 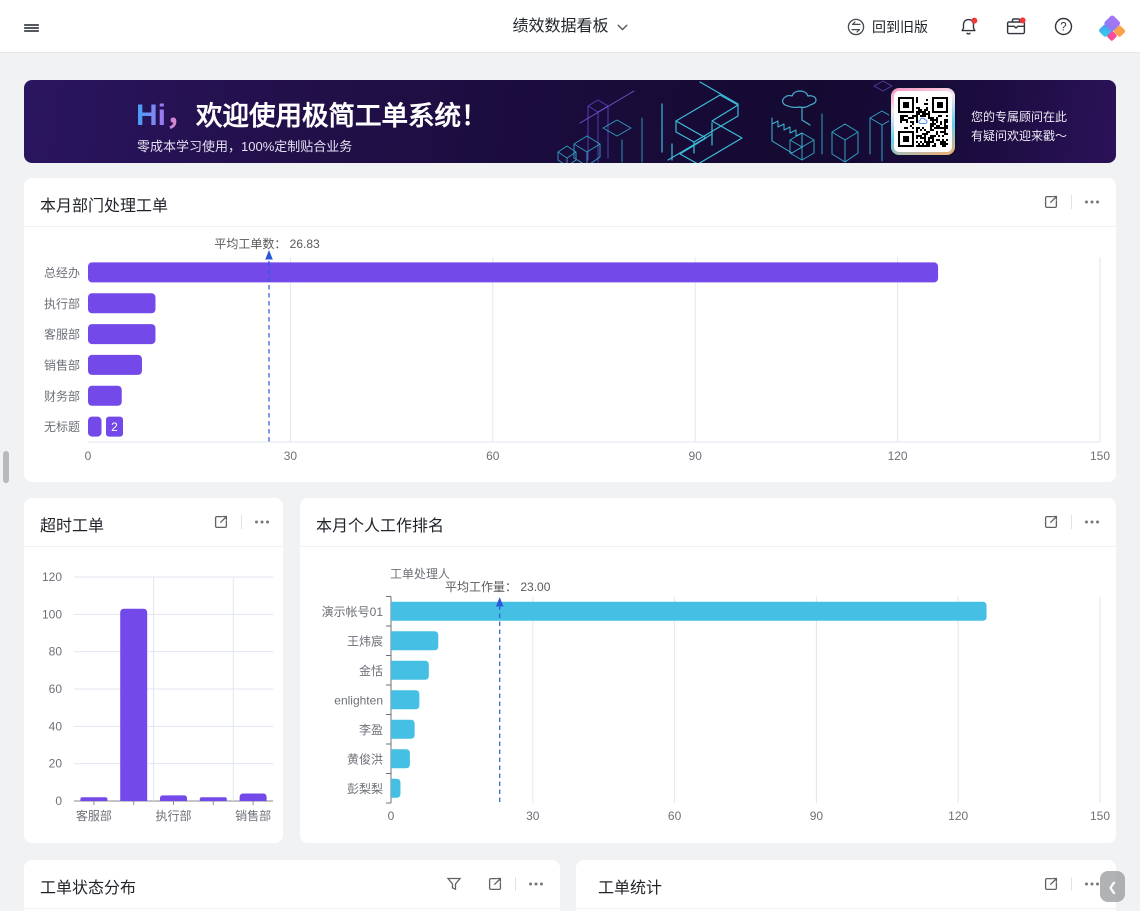 What do you see at coordinates (114, 427) in the screenshot?
I see `svg-text: 2` at bounding box center [114, 427].